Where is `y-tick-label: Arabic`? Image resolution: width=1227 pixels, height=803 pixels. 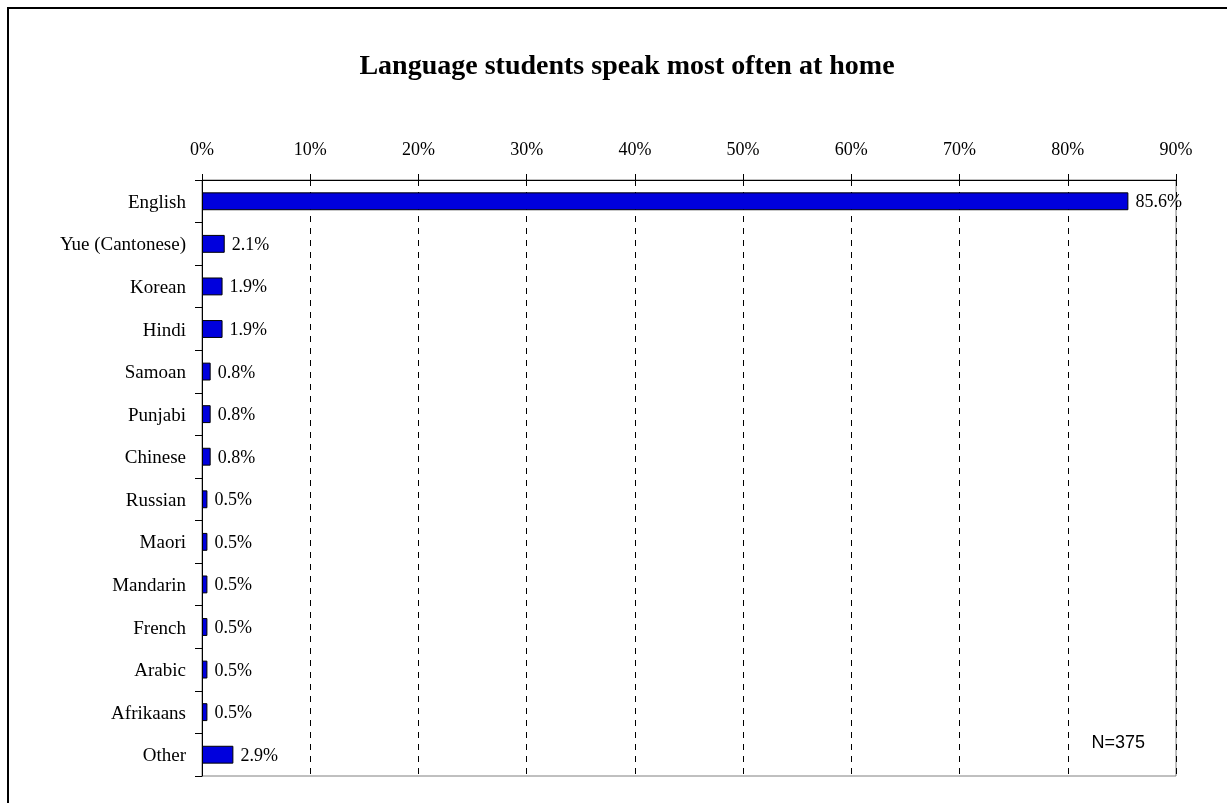 y-tick-label: Arabic is located at coordinates (160, 670).